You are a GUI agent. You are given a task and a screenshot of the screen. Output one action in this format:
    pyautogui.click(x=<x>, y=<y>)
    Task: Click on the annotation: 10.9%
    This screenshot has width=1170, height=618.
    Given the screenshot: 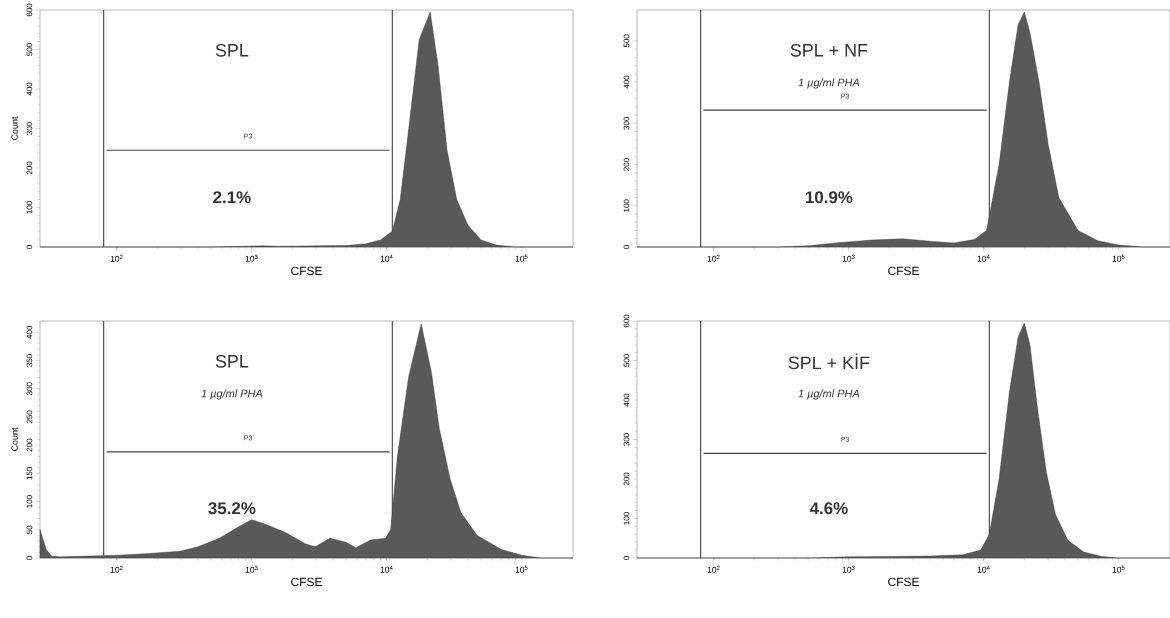 What is the action you would take?
    pyautogui.click(x=829, y=197)
    